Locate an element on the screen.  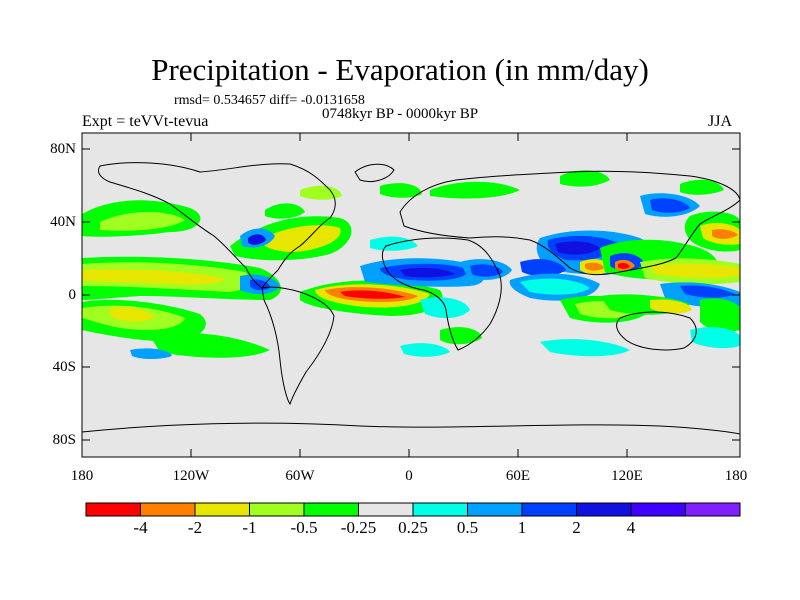
colorbar-label: 4 is located at coordinates (631, 527).